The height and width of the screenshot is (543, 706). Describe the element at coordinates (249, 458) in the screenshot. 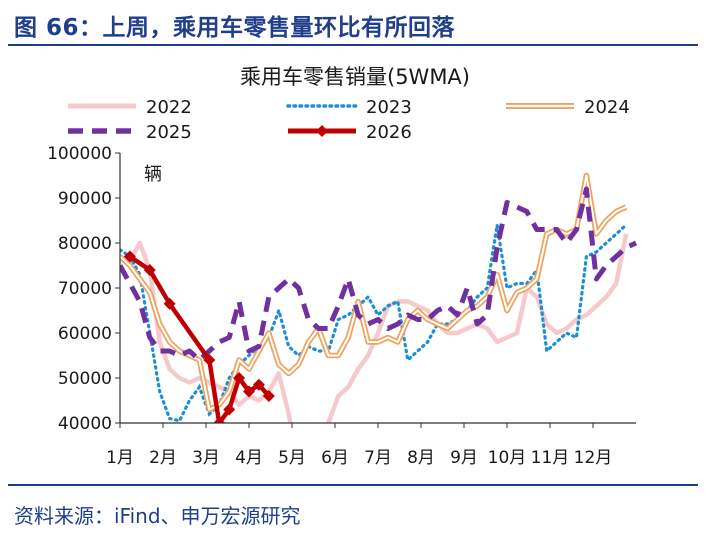

I see `x-tick-label: 4月` at that location.